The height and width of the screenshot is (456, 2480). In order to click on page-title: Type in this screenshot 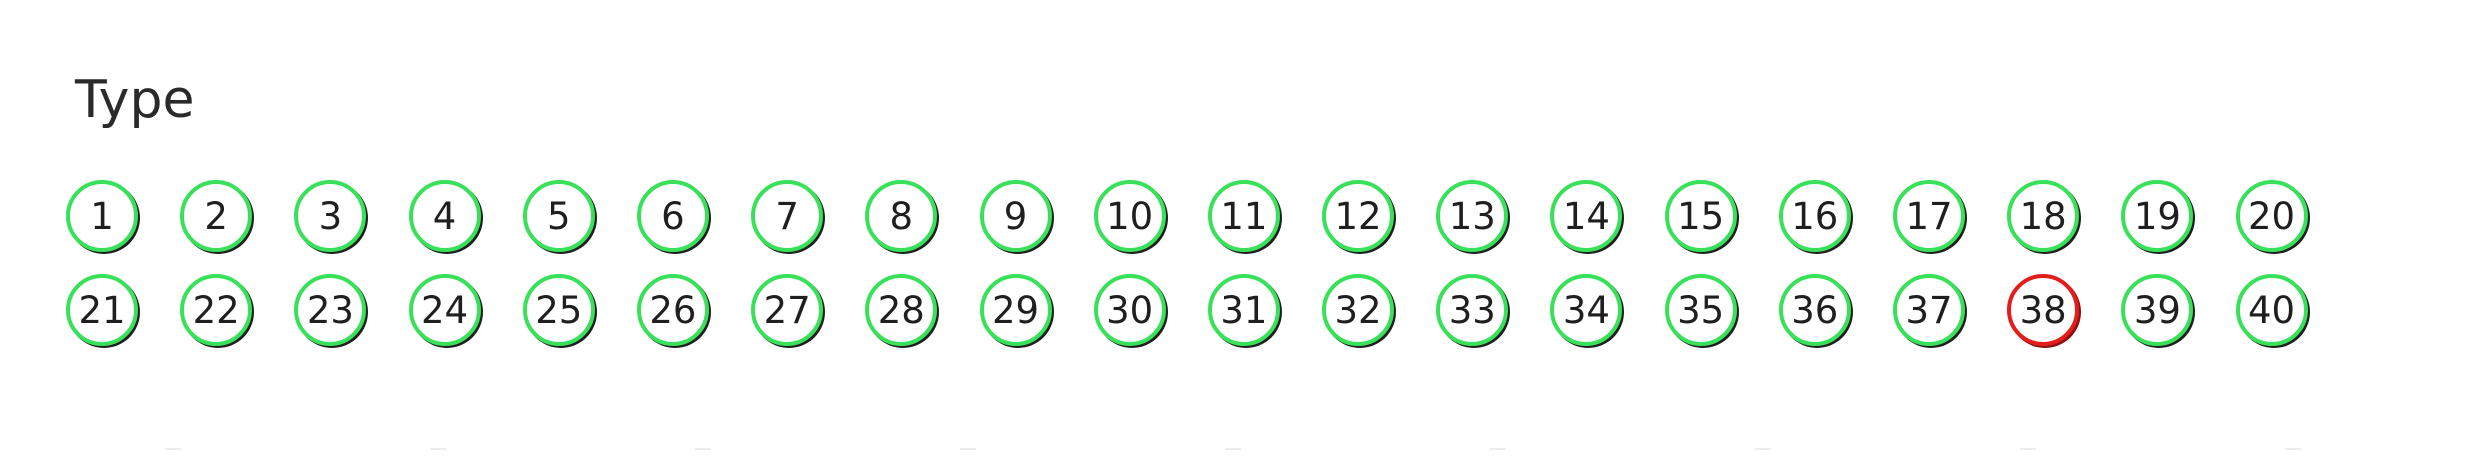, I will do `click(135, 100)`.